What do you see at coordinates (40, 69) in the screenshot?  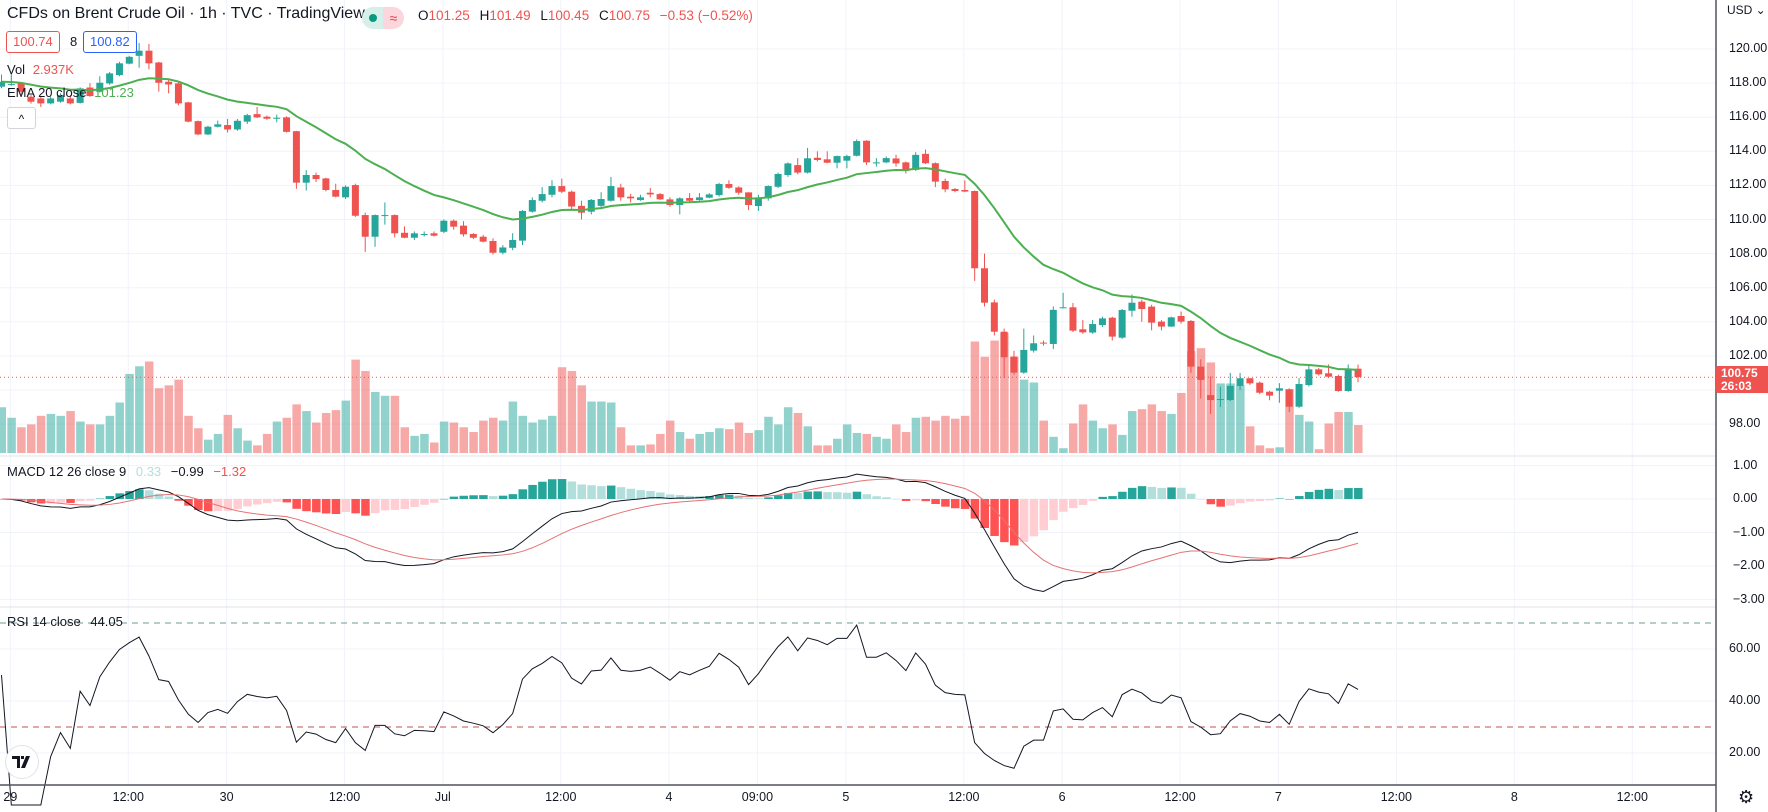 I see `volume-legend: Vol 2.937K` at bounding box center [40, 69].